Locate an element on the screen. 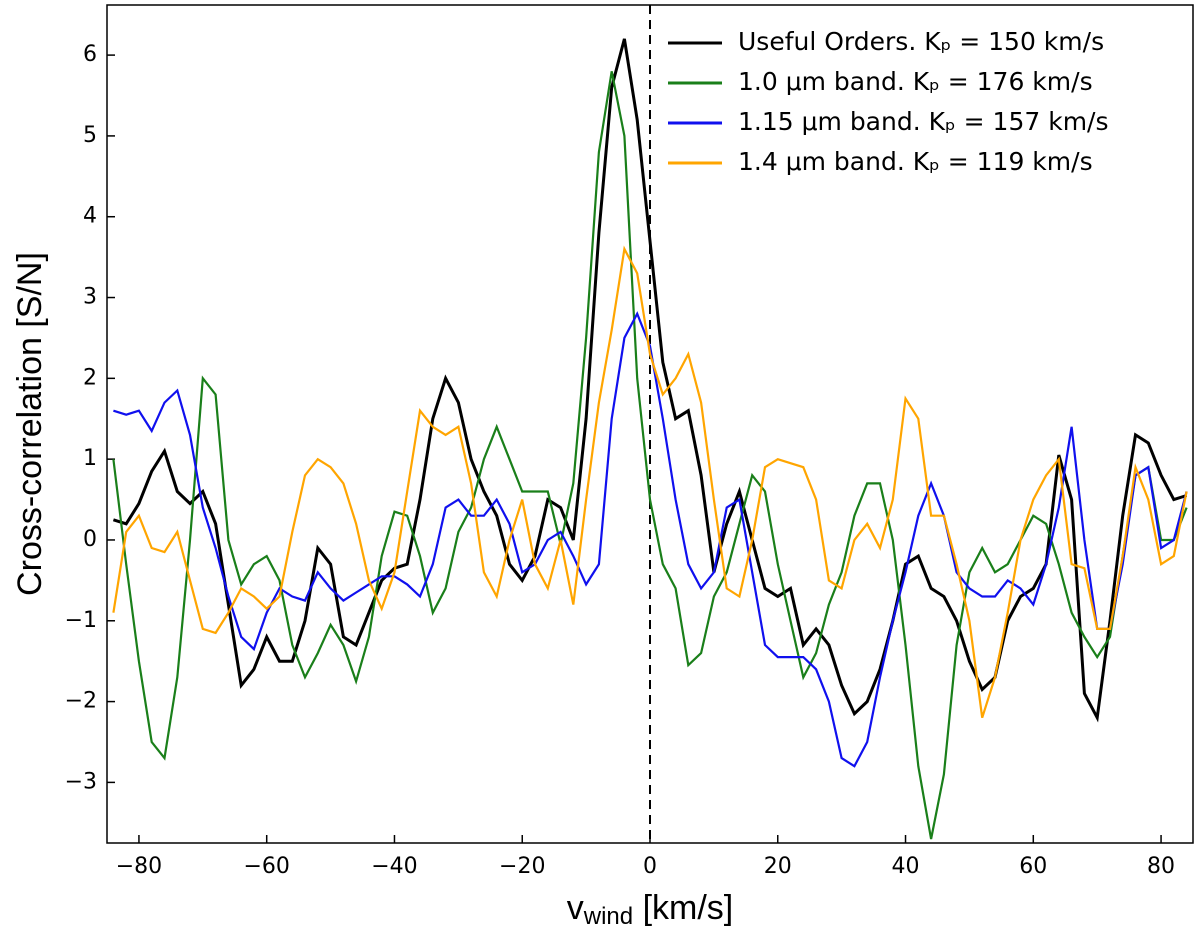  y-tick-label: −1 is located at coordinates (81, 620).